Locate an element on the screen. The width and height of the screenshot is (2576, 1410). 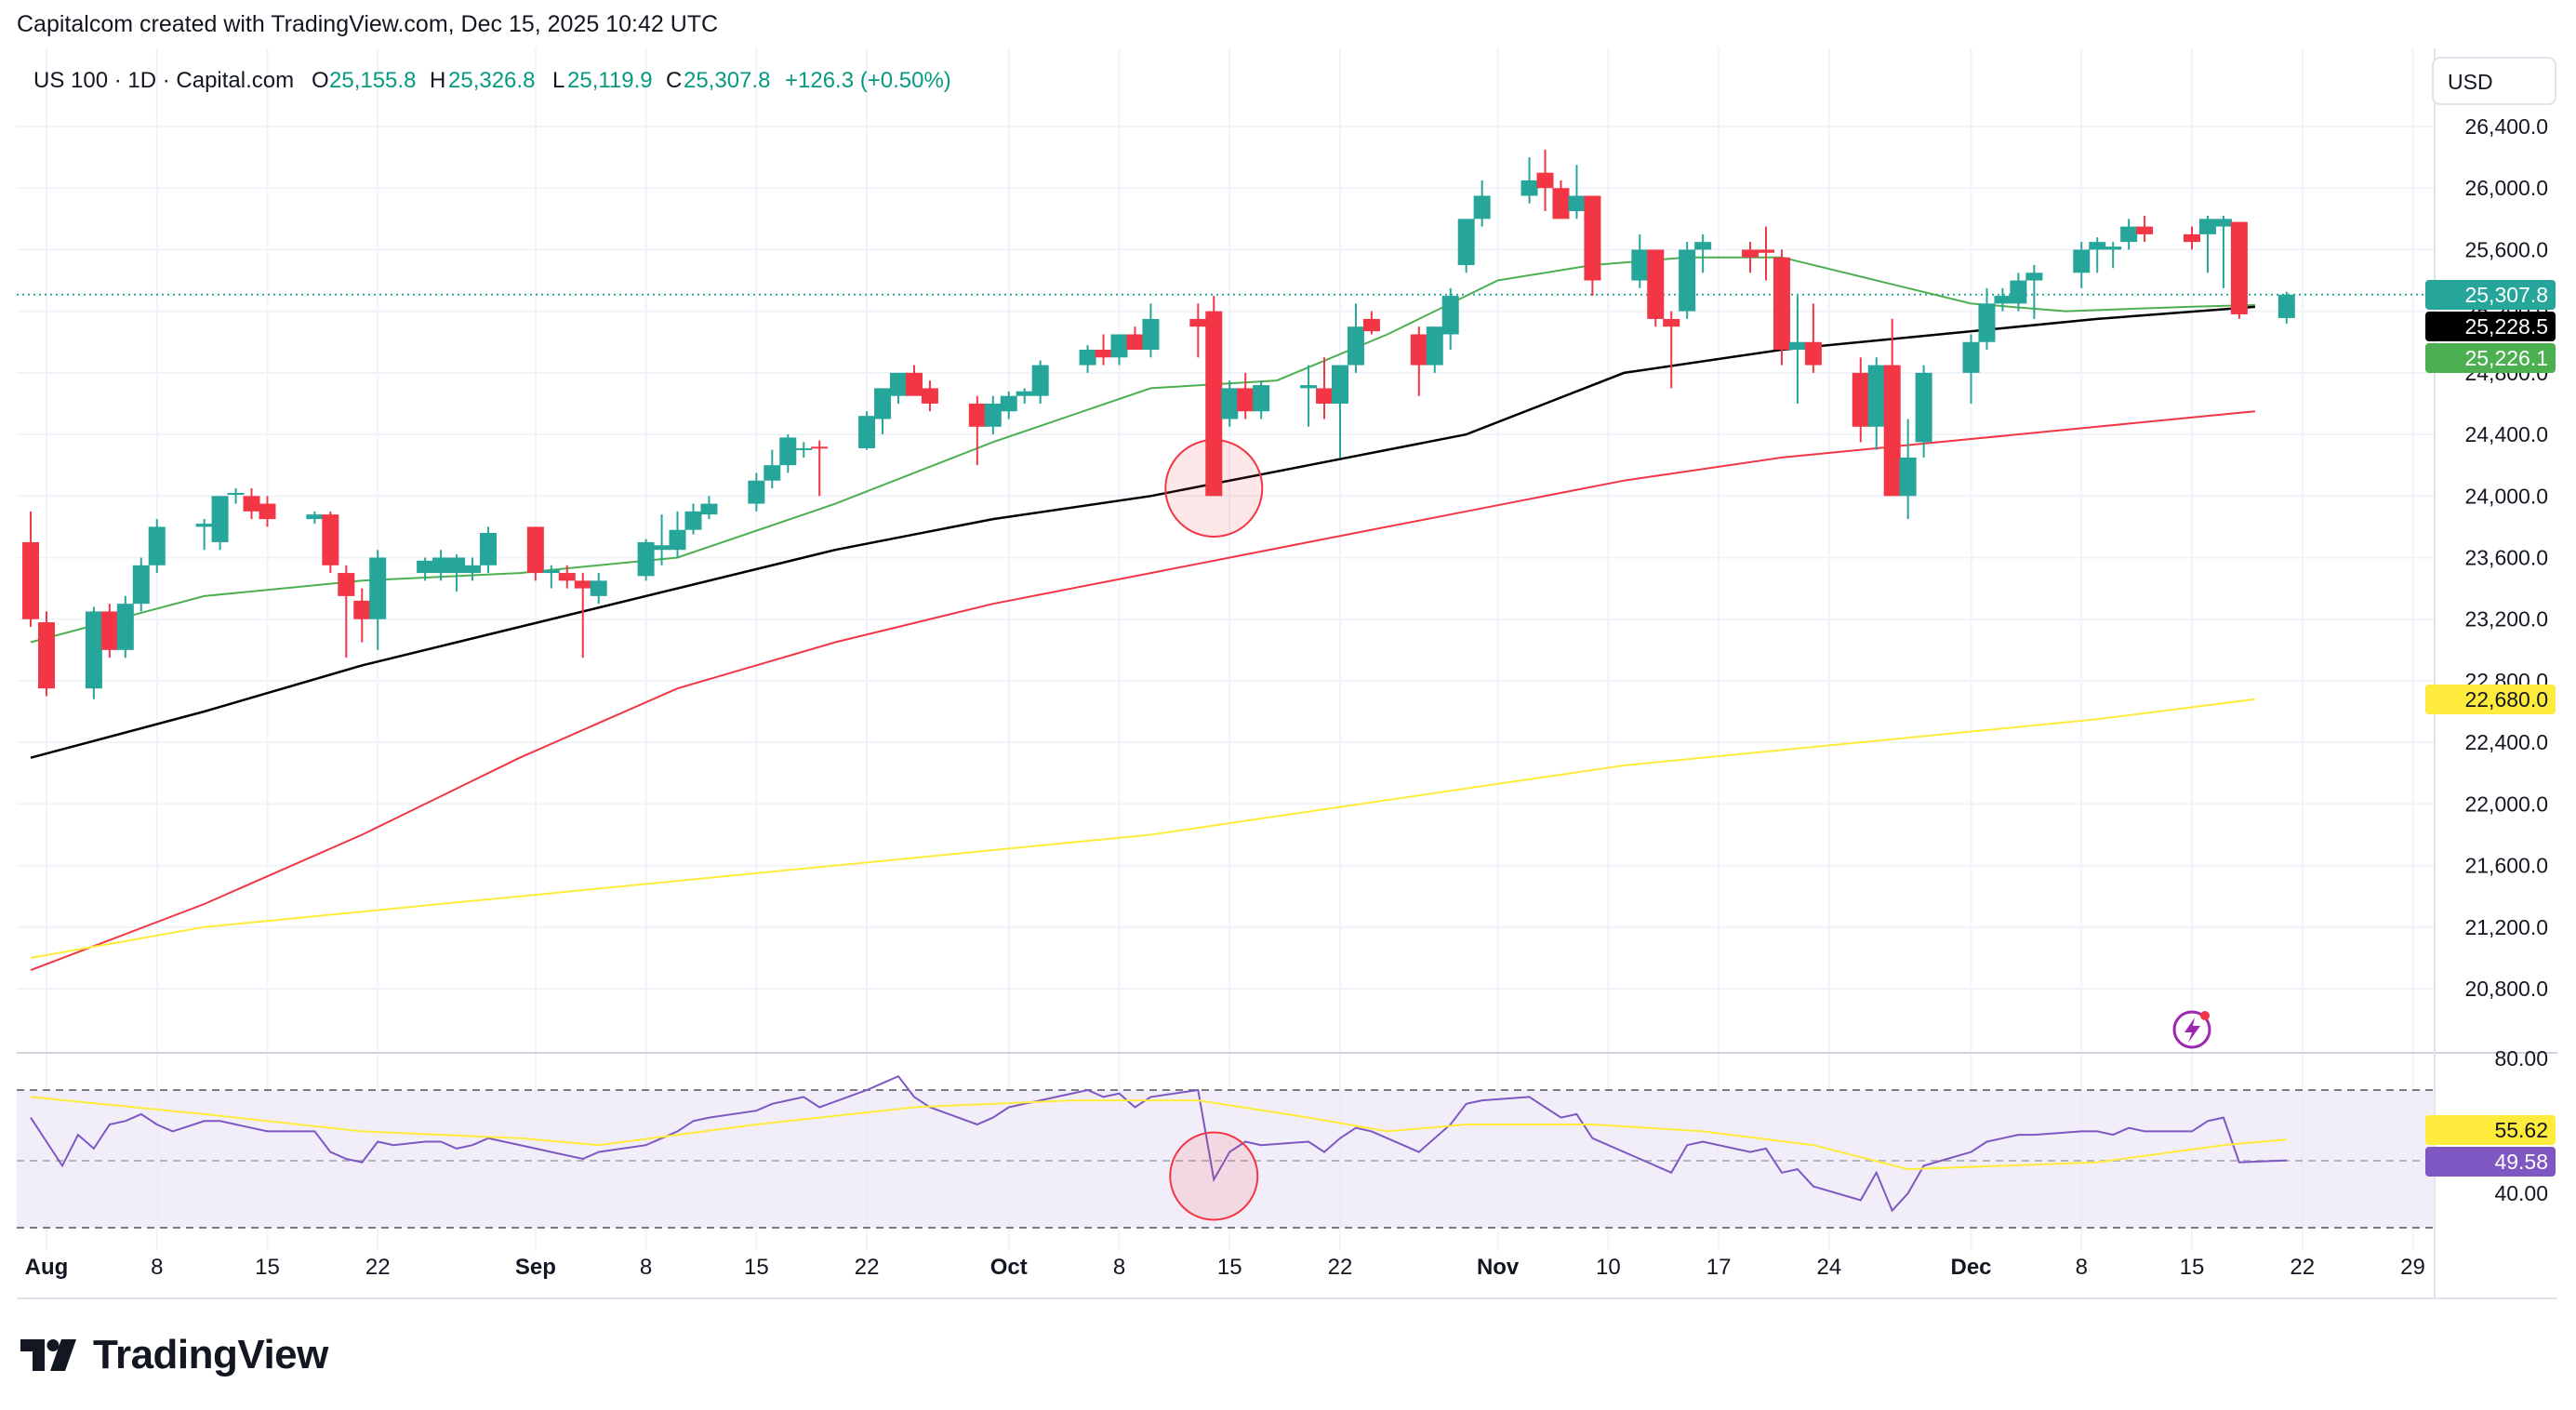
tradingview-logo: TradingView is located at coordinates (174, 1355).